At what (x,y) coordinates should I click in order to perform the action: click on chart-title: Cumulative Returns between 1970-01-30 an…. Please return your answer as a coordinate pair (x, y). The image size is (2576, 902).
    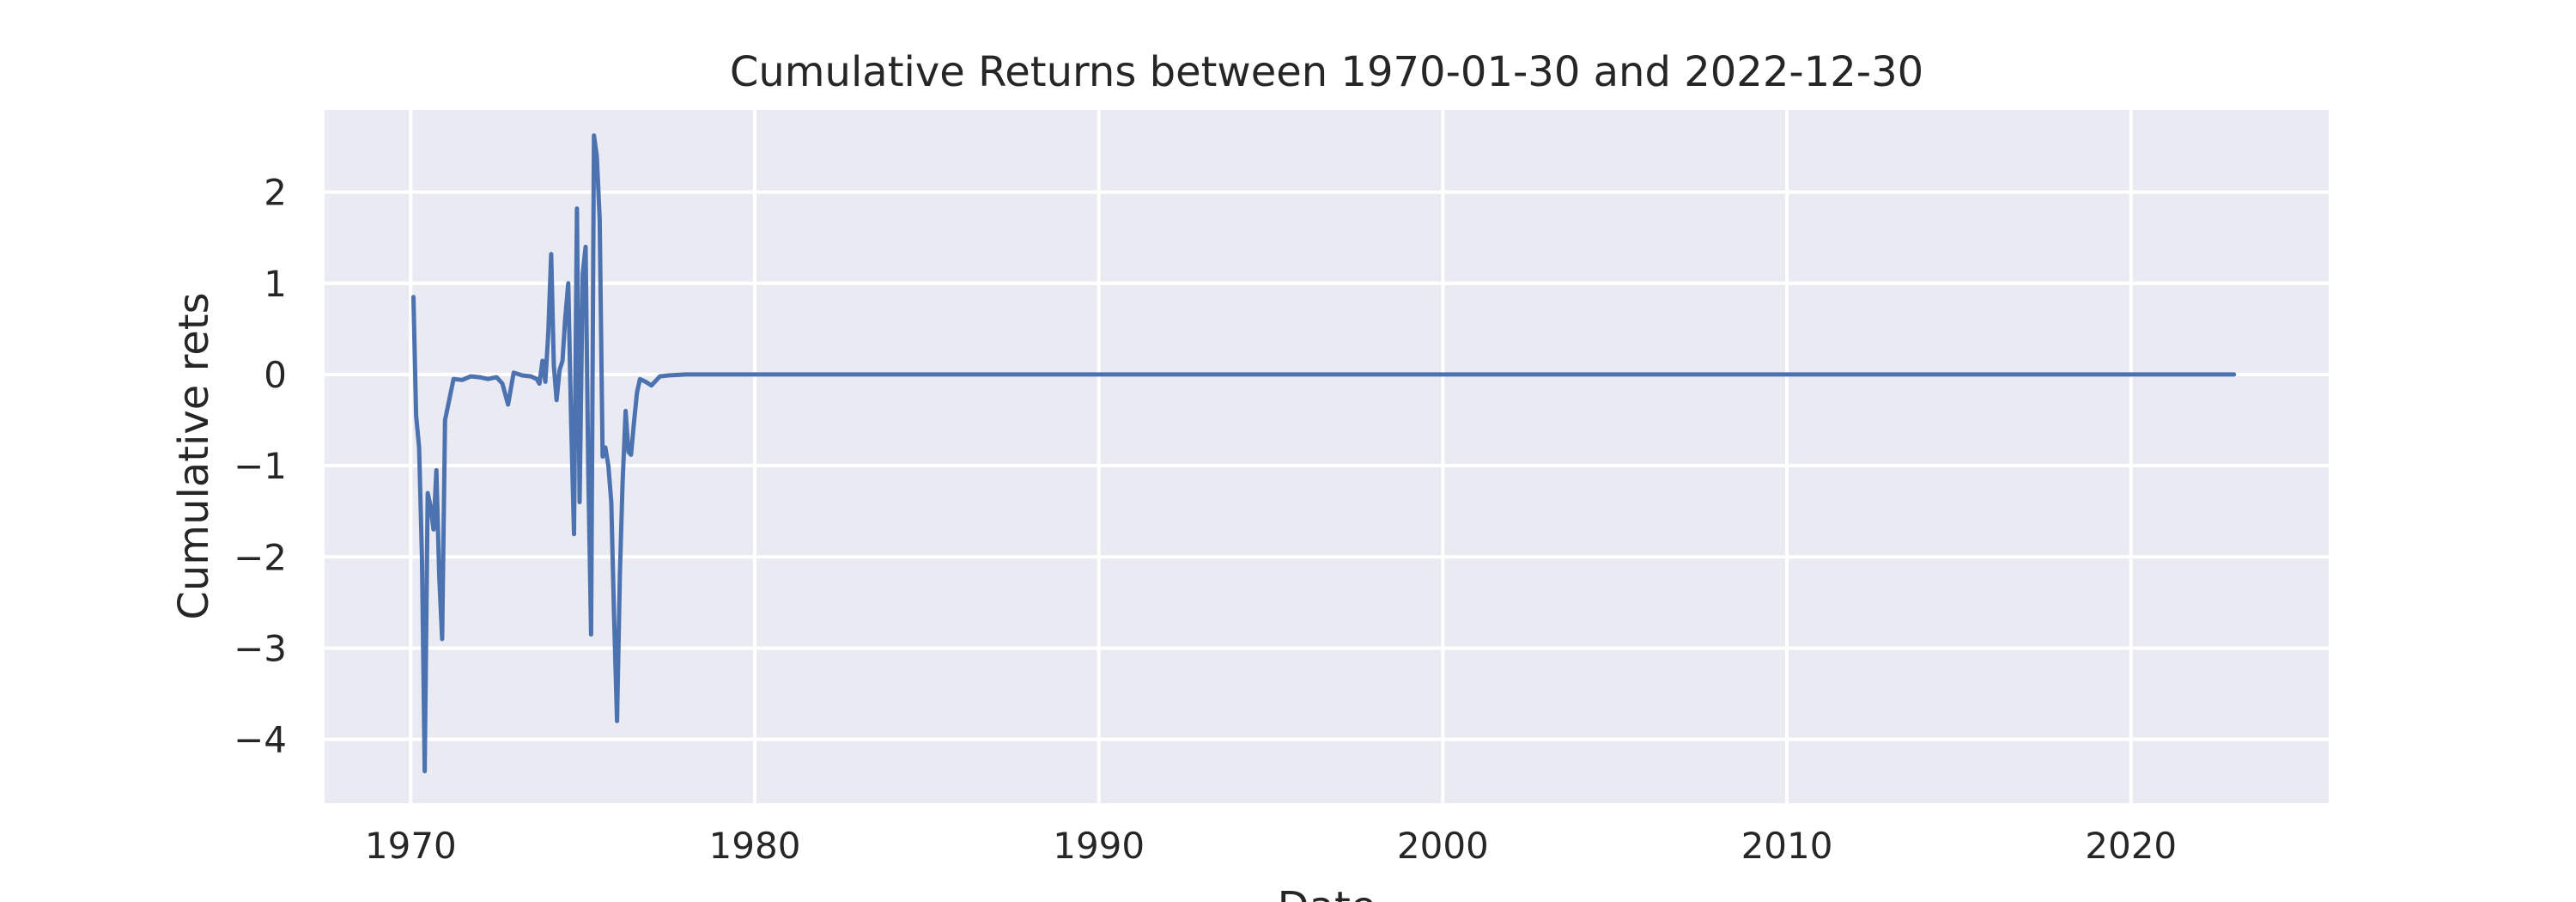
    Looking at the image, I should click on (1327, 72).